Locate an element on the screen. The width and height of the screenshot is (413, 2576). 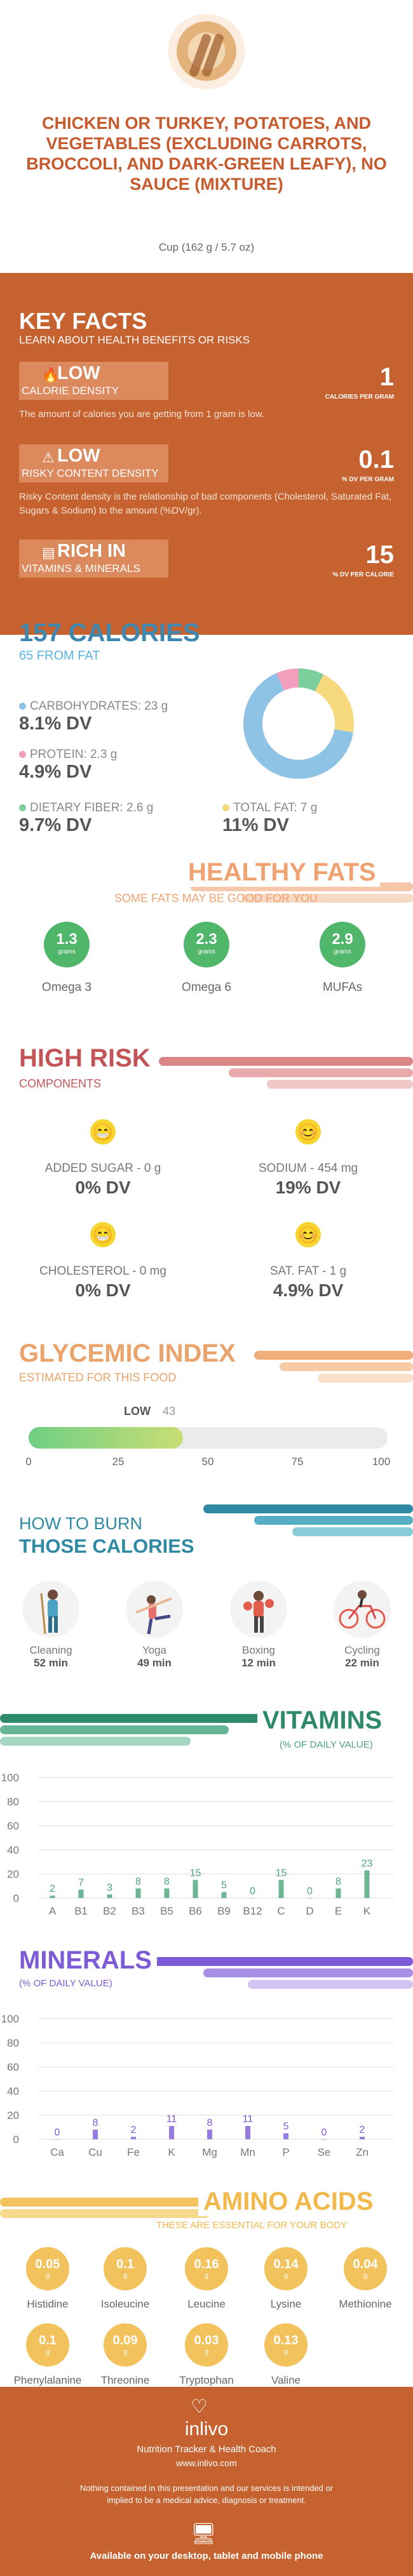
activity-yoga: Yoga 49 min is located at coordinates (154, 1625).